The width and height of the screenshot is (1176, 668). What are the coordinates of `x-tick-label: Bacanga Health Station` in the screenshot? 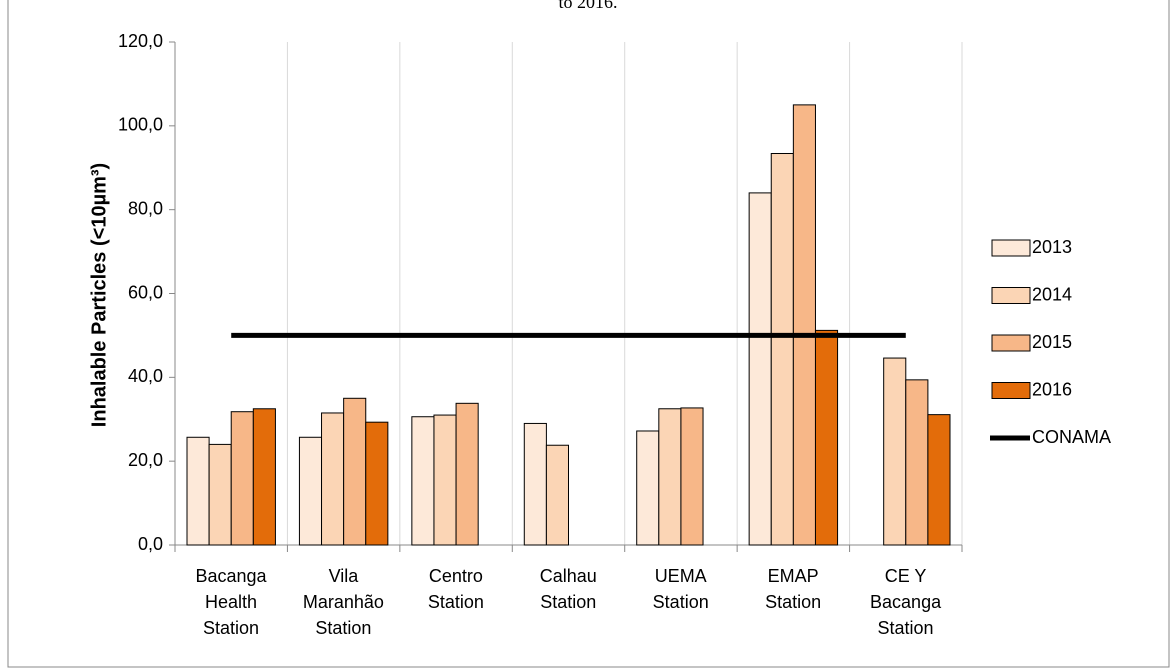 It's located at (231, 602).